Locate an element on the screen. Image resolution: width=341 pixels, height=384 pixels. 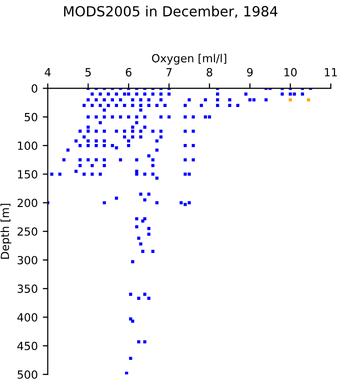
y-tick-label: 250 is located at coordinates (28, 231).